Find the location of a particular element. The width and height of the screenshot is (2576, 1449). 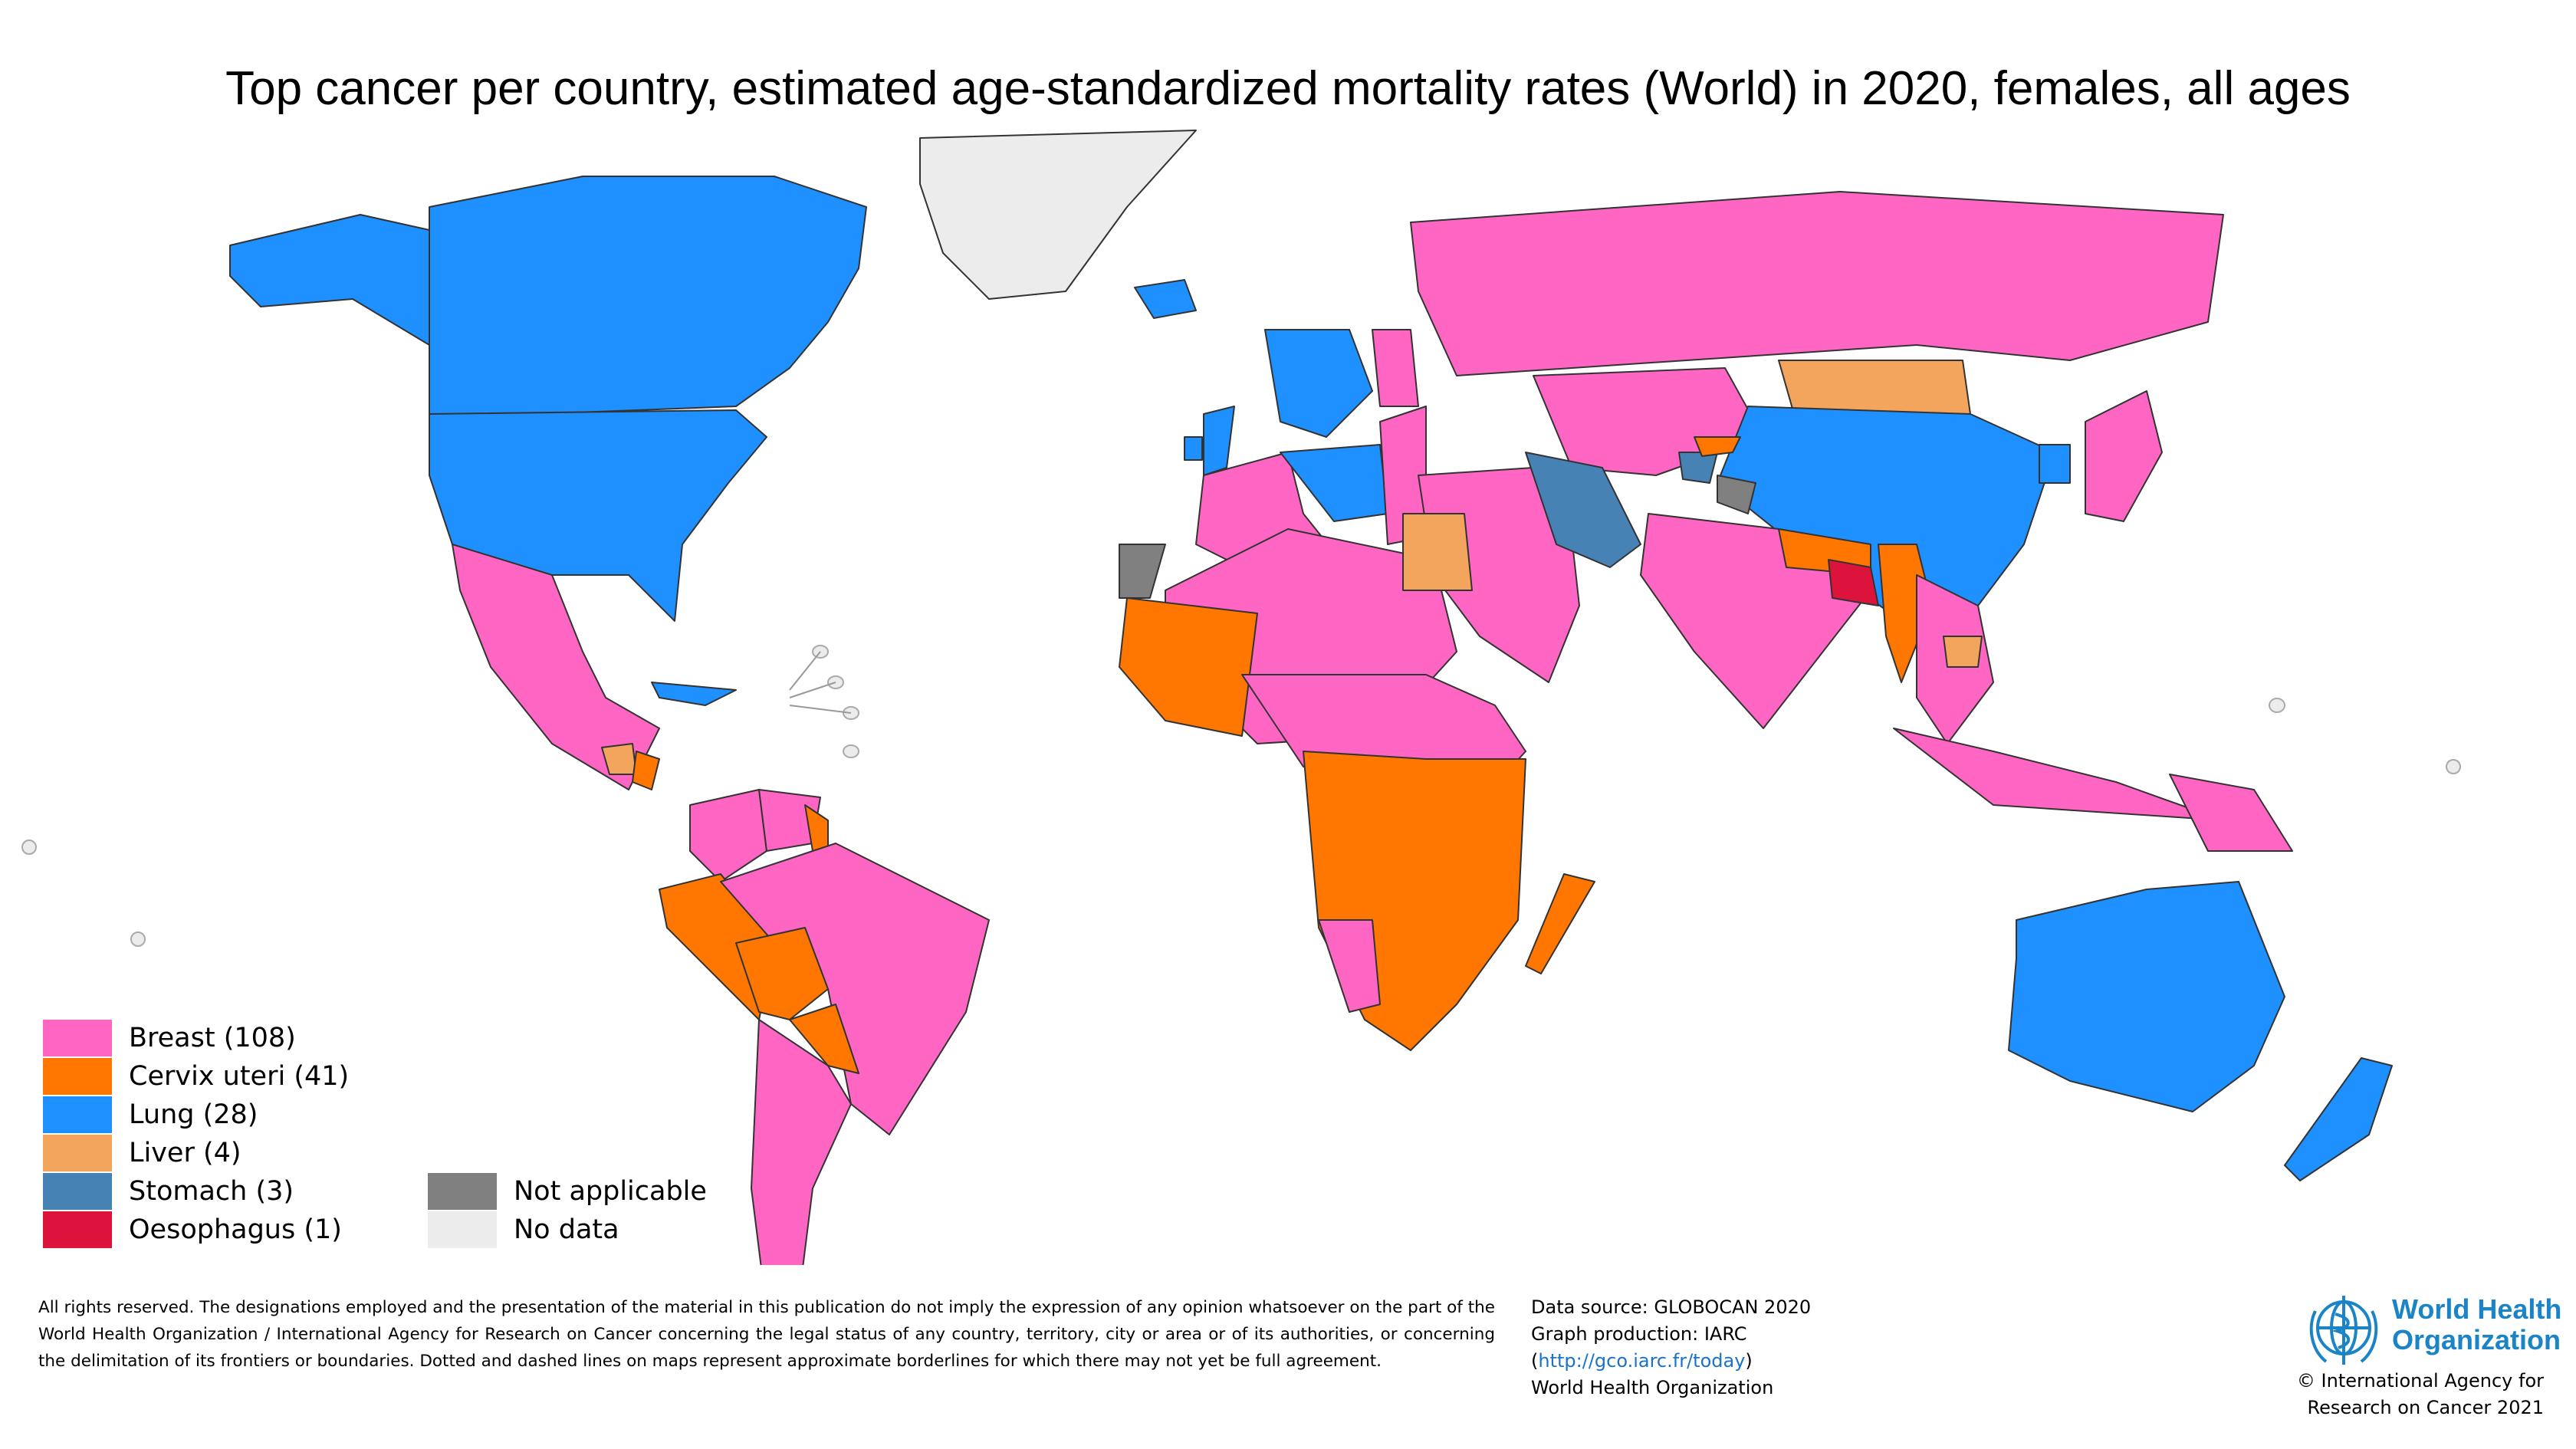

region-madagascar is located at coordinates (1560, 923).